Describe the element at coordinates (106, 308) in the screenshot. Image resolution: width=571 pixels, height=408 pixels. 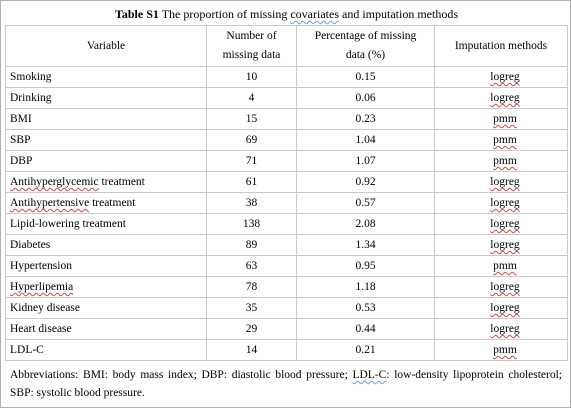
I see `cell-variable: Kidney disease` at that location.